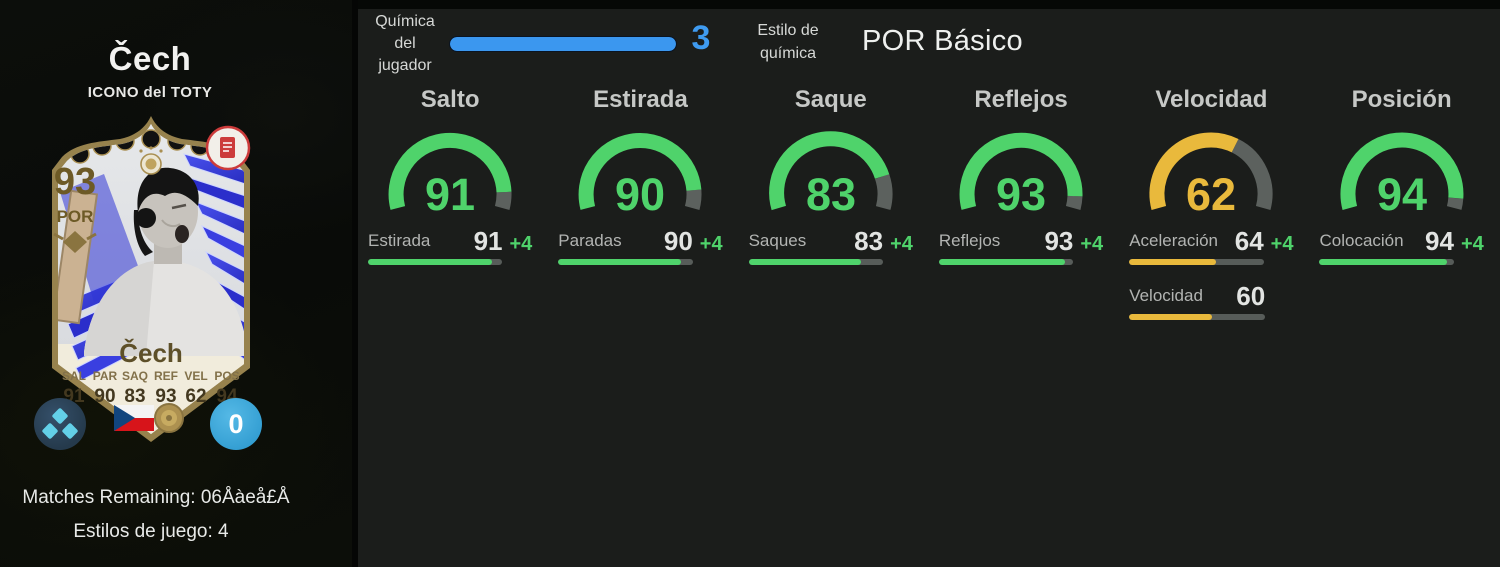 This screenshot has width=1500, height=567. Describe the element at coordinates (678, 241) in the screenshot. I see `substat-value: 90` at that location.